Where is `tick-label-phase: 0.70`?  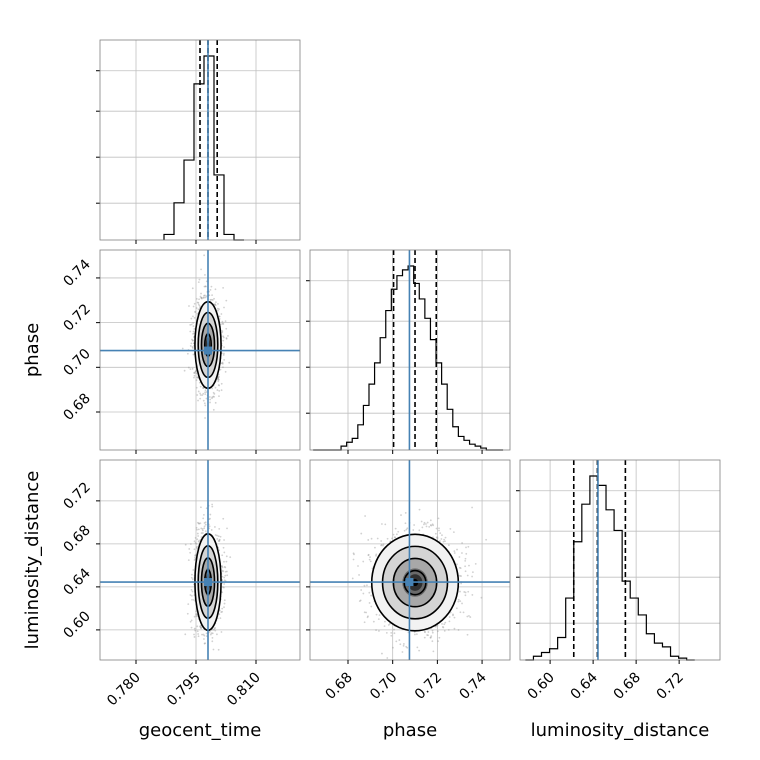 tick-label-phase: 0.70 is located at coordinates (76, 362).